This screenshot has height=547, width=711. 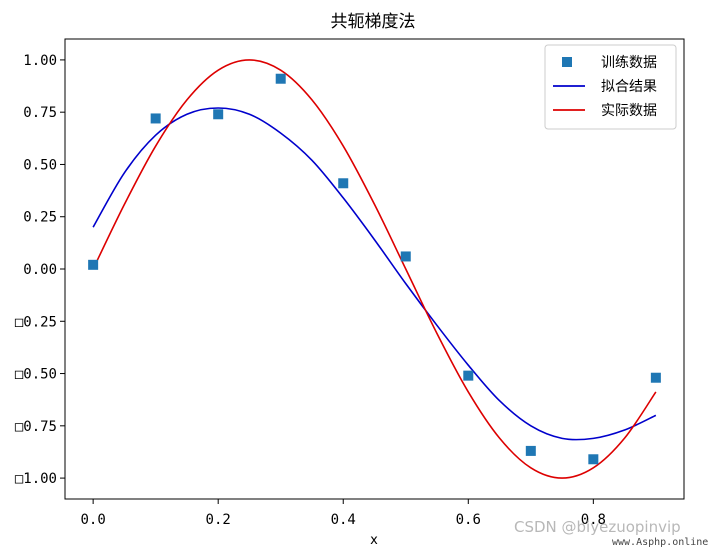 I want to click on y-tick-label: 0.75, so click(x=40, y=113).